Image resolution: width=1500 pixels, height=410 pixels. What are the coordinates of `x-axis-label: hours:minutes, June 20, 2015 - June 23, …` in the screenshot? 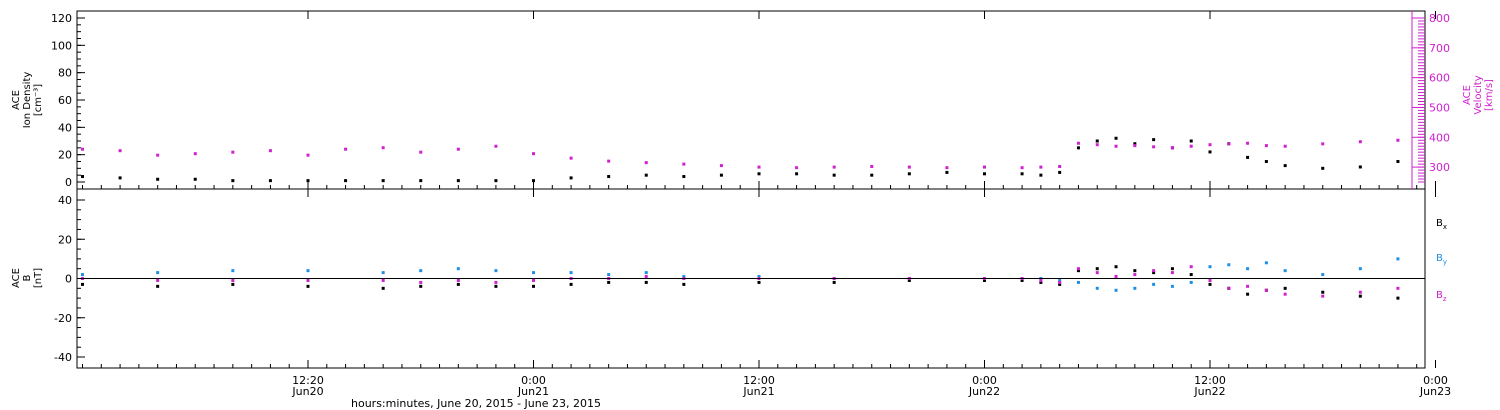 It's located at (476, 403).